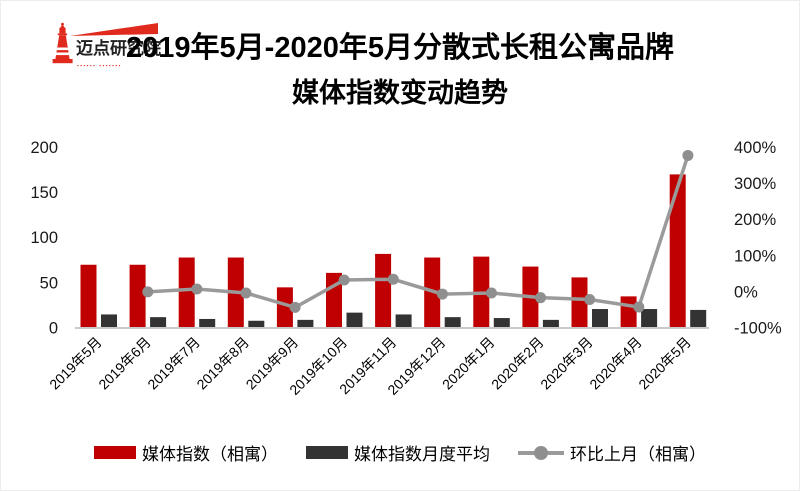  I want to click on x-axis-category-label: 2020年4月, so click(615, 363).